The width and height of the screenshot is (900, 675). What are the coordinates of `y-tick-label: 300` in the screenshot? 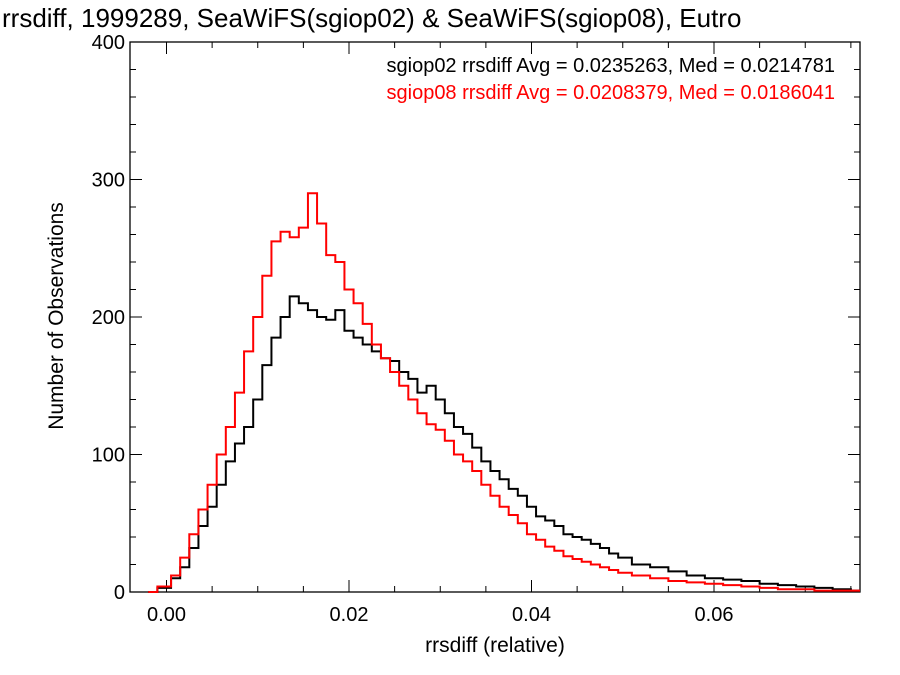 It's located at (108, 181).